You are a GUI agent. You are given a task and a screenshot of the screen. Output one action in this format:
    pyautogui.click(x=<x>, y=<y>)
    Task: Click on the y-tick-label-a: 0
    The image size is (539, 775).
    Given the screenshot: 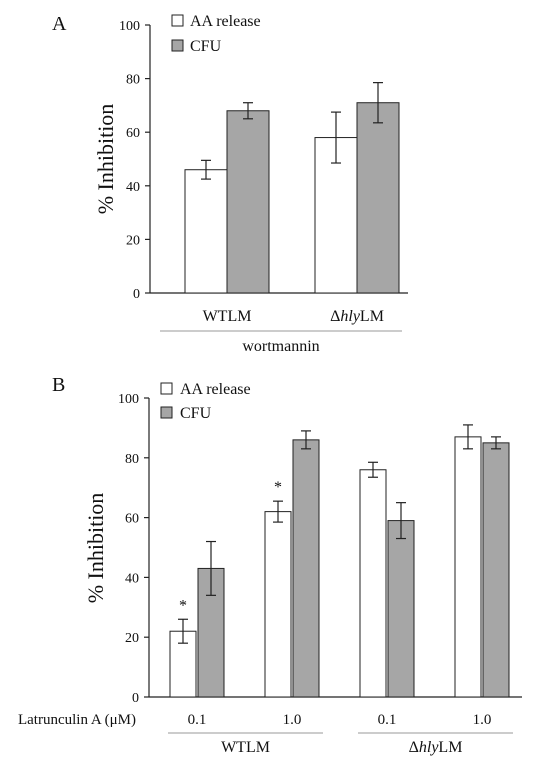 What is the action you would take?
    pyautogui.click(x=136, y=294)
    